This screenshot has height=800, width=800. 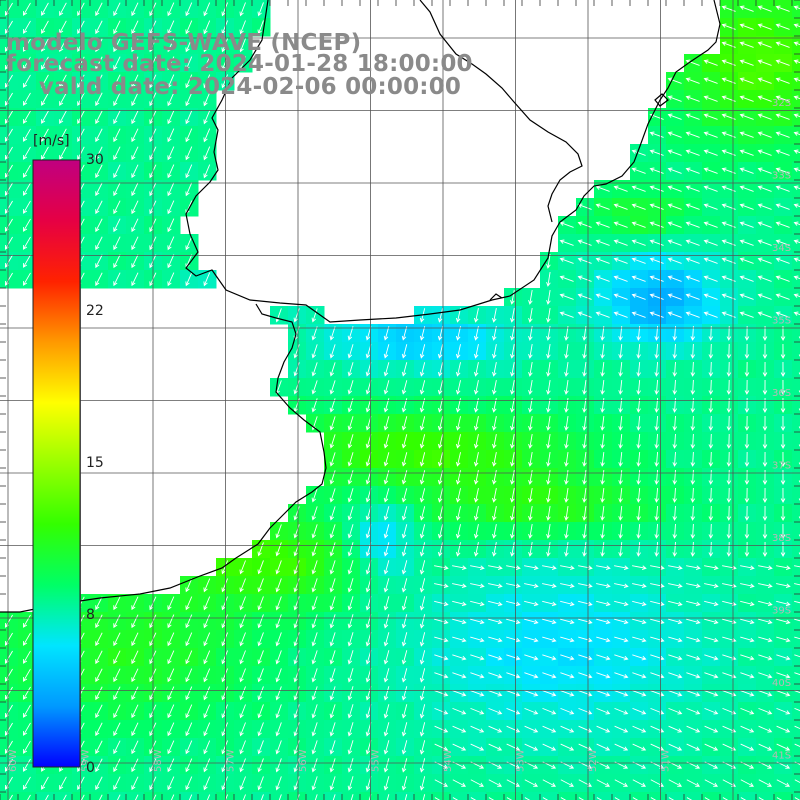 I want to click on longitude-label: 51W, so click(x=666, y=760).